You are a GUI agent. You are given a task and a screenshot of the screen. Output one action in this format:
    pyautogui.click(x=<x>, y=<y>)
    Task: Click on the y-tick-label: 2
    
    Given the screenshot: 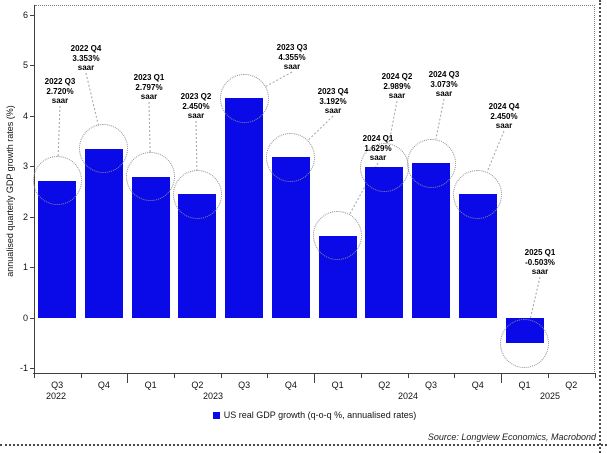 What is the action you would take?
    pyautogui.click(x=25, y=216)
    